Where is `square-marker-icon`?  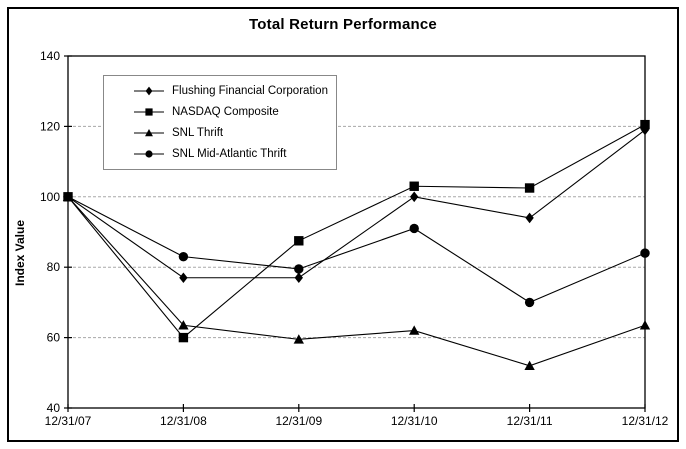 square-marker-icon is located at coordinates (149, 112).